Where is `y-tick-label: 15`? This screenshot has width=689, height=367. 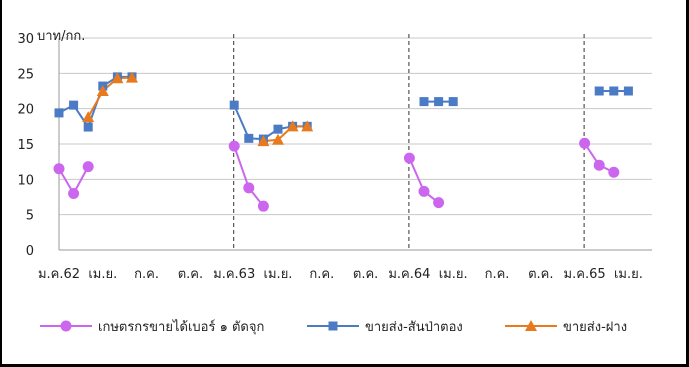
y-tick-label: 15 is located at coordinates (25, 145).